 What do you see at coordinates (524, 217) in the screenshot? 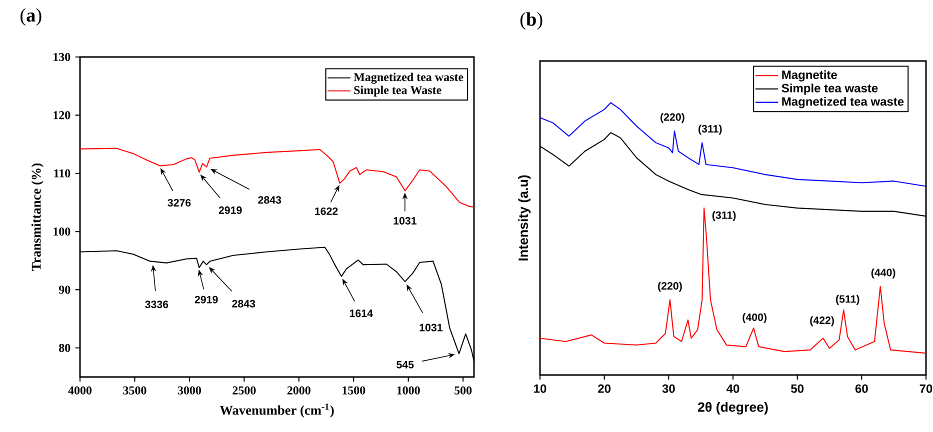
I see `y-axis-title: Intensity (a.u)` at bounding box center [524, 217].